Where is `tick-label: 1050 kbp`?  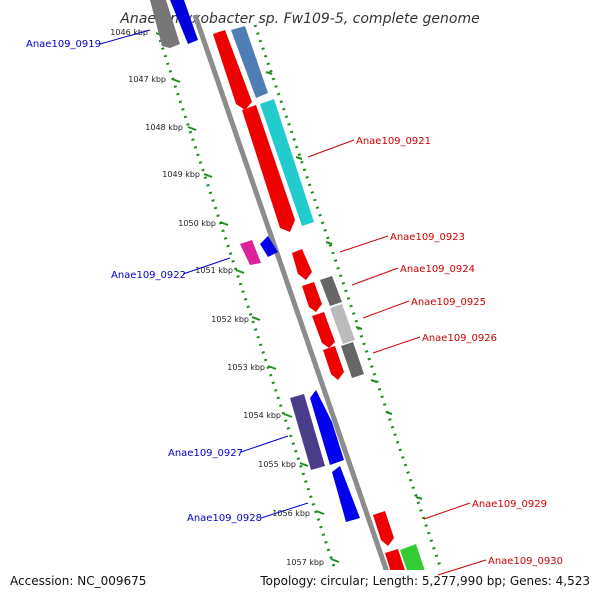
tick-label: 1050 kbp is located at coordinates (197, 223).